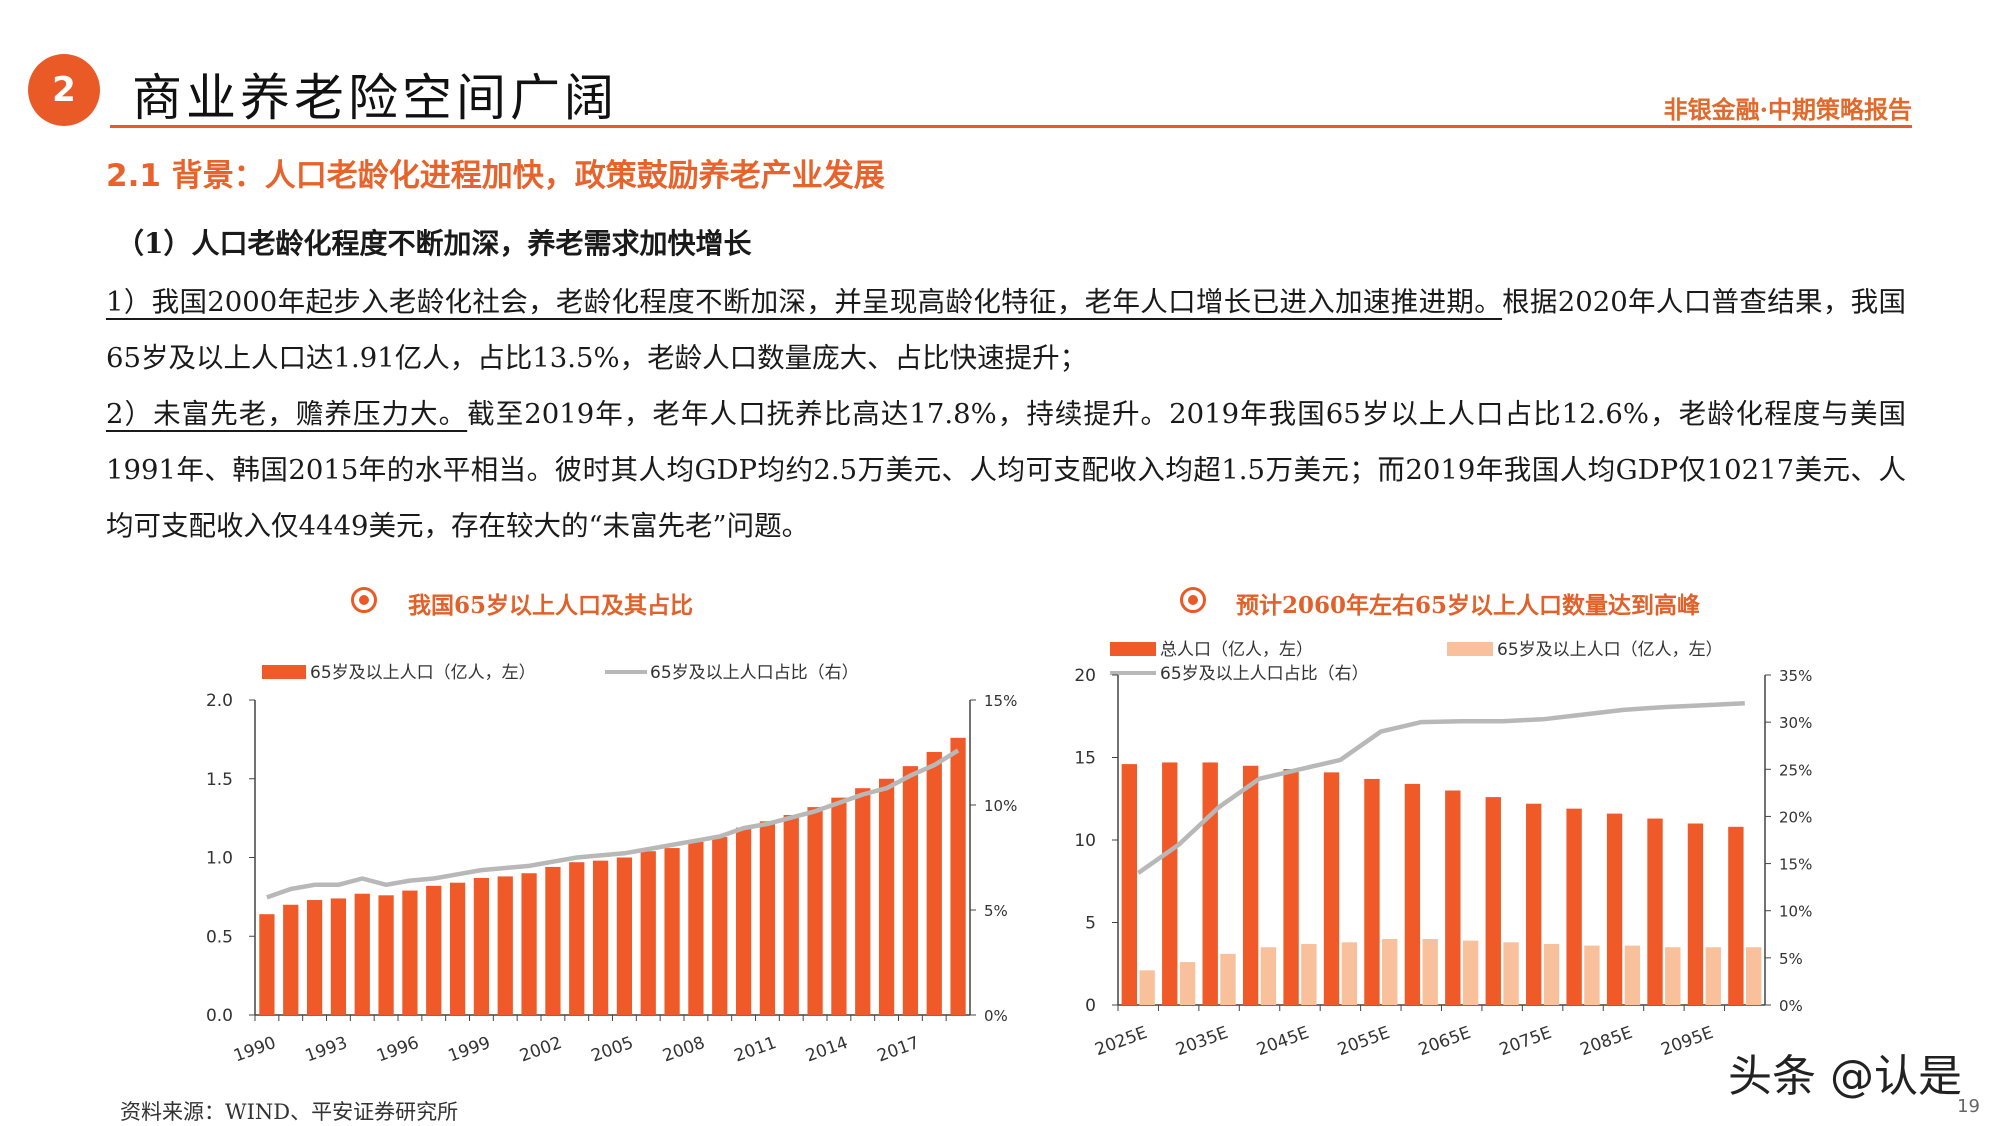 The image size is (2000, 1126). I want to click on bar-2017, so click(910, 890).